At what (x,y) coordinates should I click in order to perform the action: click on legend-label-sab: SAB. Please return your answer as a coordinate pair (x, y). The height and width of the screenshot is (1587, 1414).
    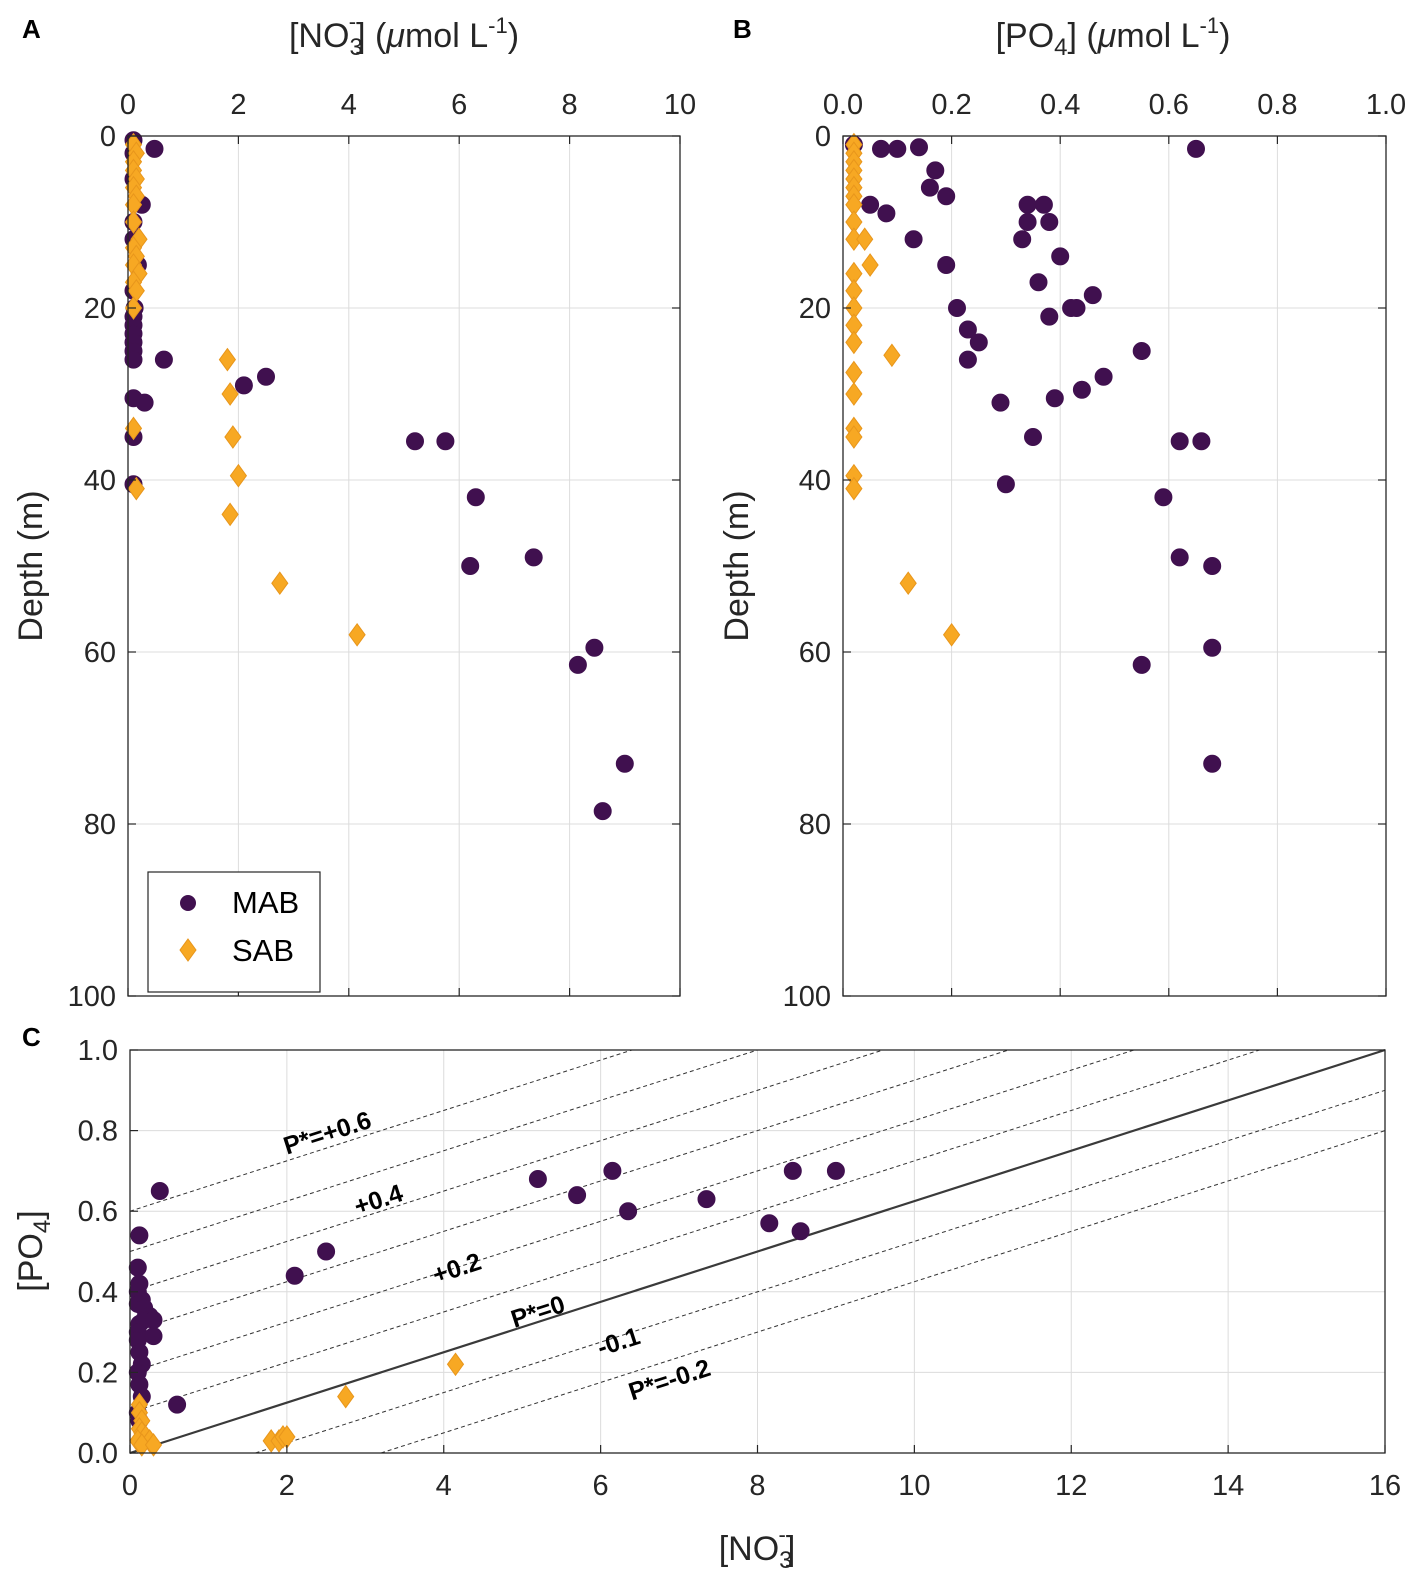
    Looking at the image, I should click on (263, 950).